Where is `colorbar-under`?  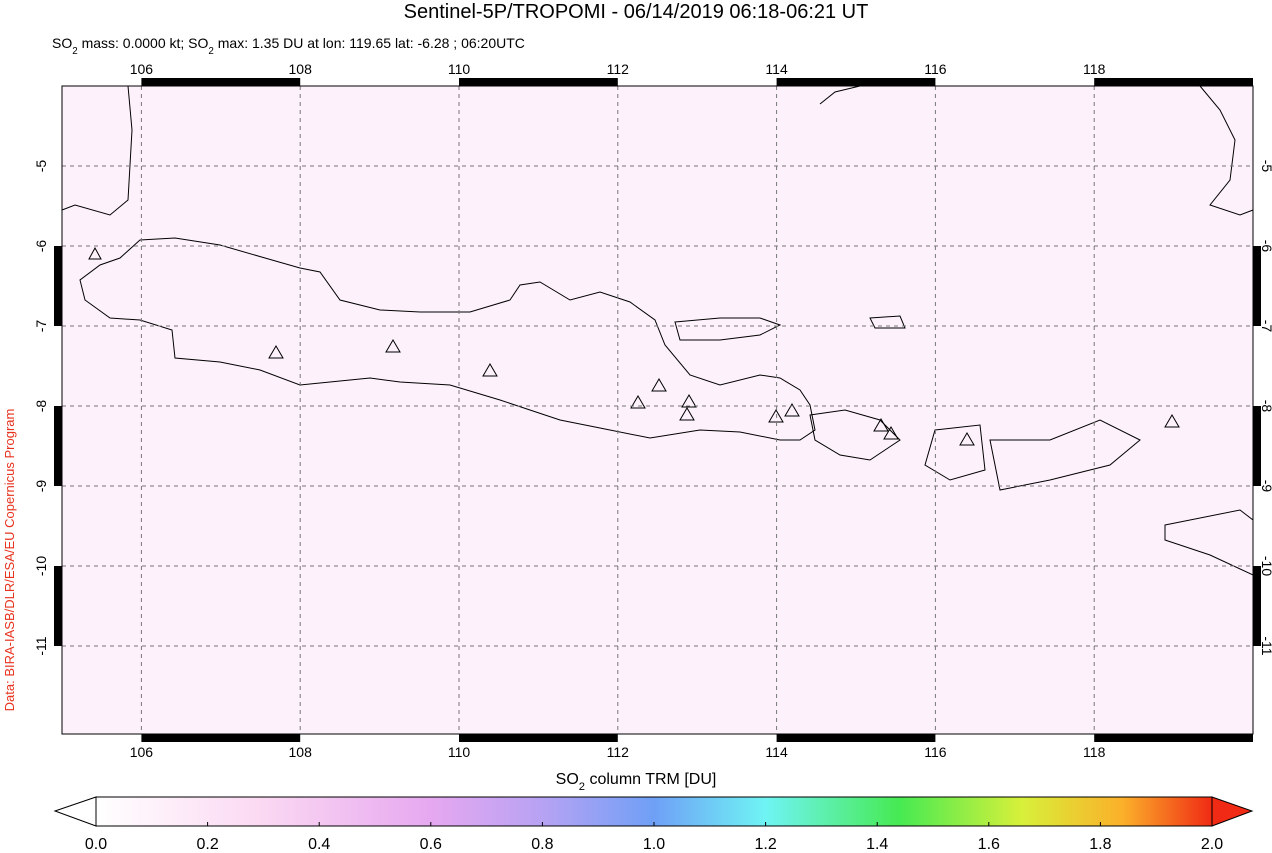 colorbar-under is located at coordinates (75, 811).